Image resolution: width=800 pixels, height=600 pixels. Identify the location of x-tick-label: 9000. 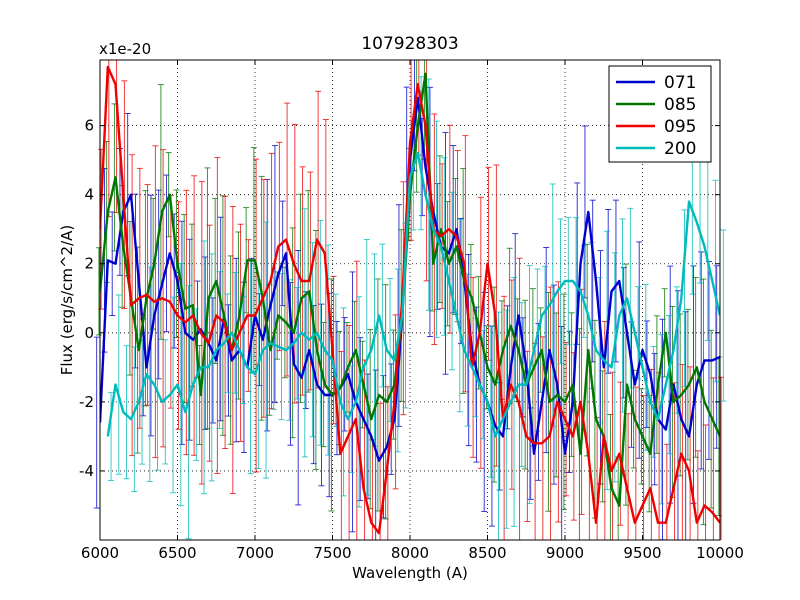
(565, 553).